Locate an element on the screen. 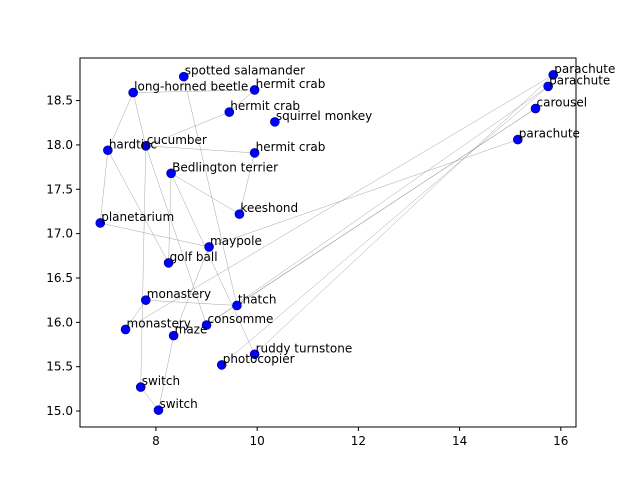 This screenshot has width=640, height=480. y-tick-label: 15.0 is located at coordinates (59, 411).